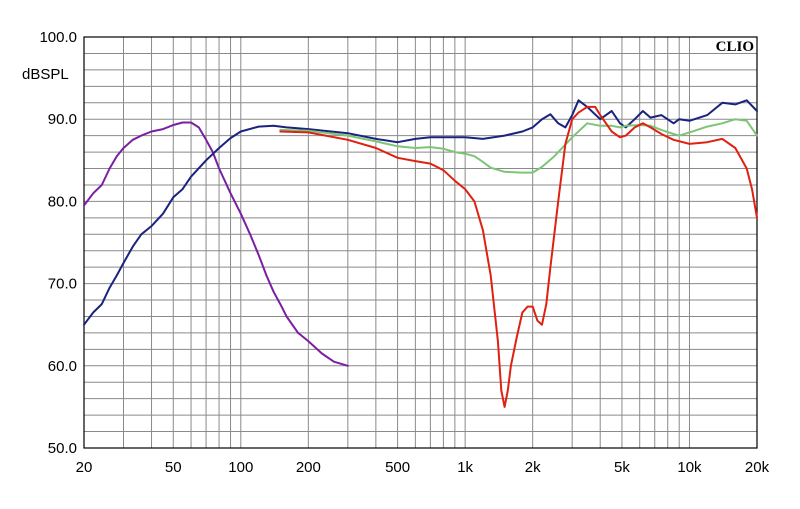 Image resolution: width=800 pixels, height=509 pixels. Describe the element at coordinates (465, 467) in the screenshot. I see `x-tick-label: 1k` at that location.